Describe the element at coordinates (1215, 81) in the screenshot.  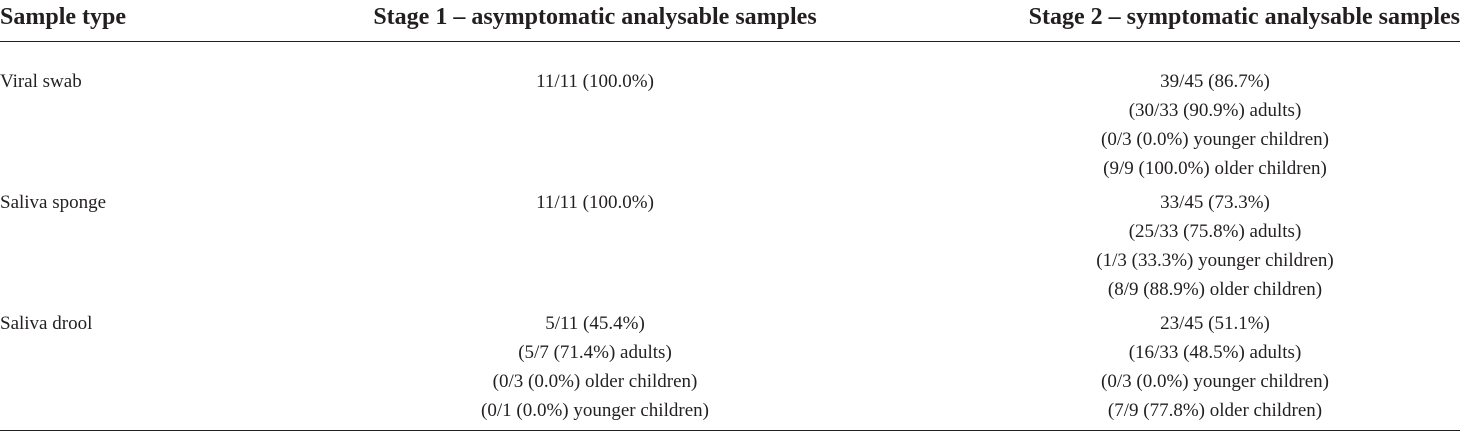
I see `stage2-value: 39/45 (86.7%)` at that location.